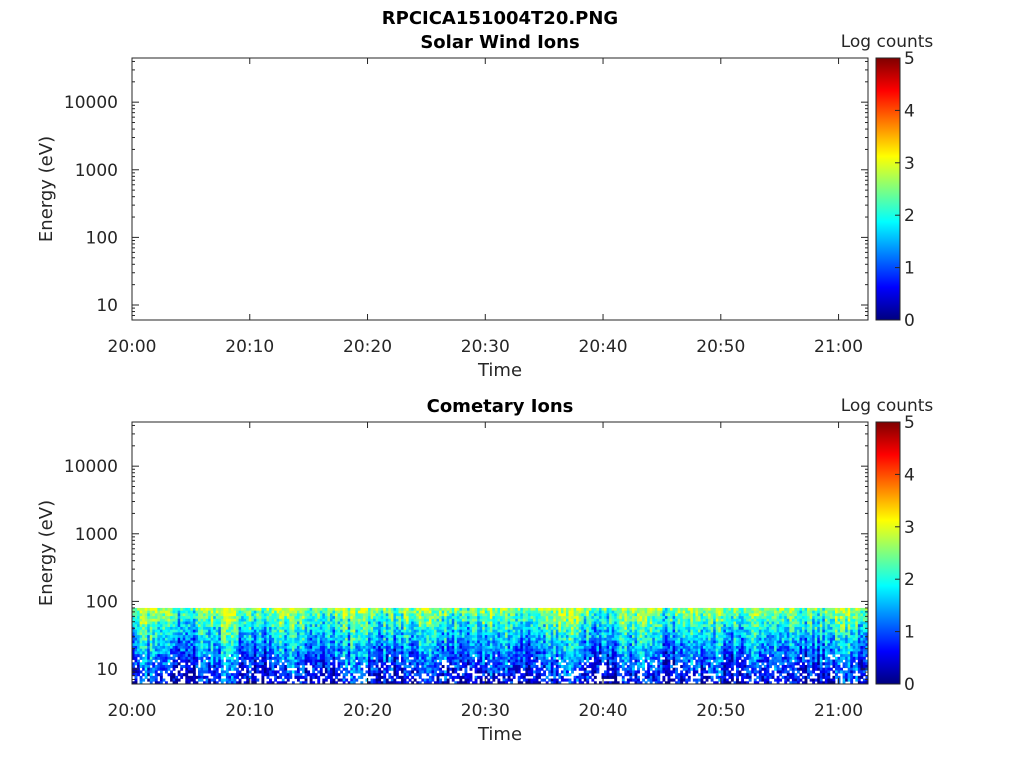  Describe the element at coordinates (909, 59) in the screenshot. I see `colorbar-tick-label: 5` at that location.